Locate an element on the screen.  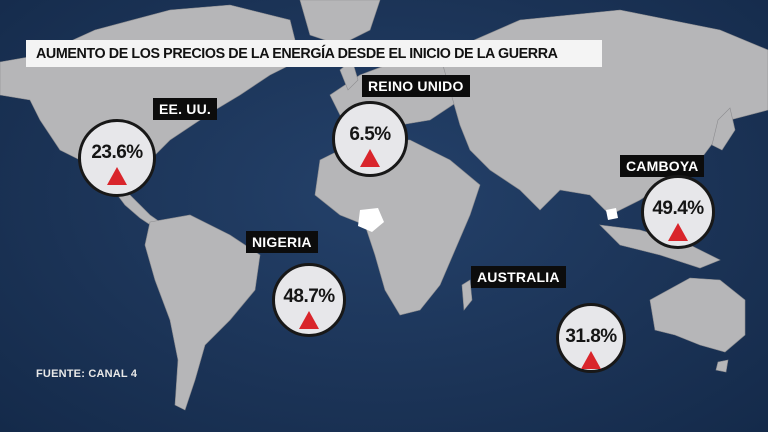
value-bubble-australia: 31.8% is located at coordinates (591, 338).